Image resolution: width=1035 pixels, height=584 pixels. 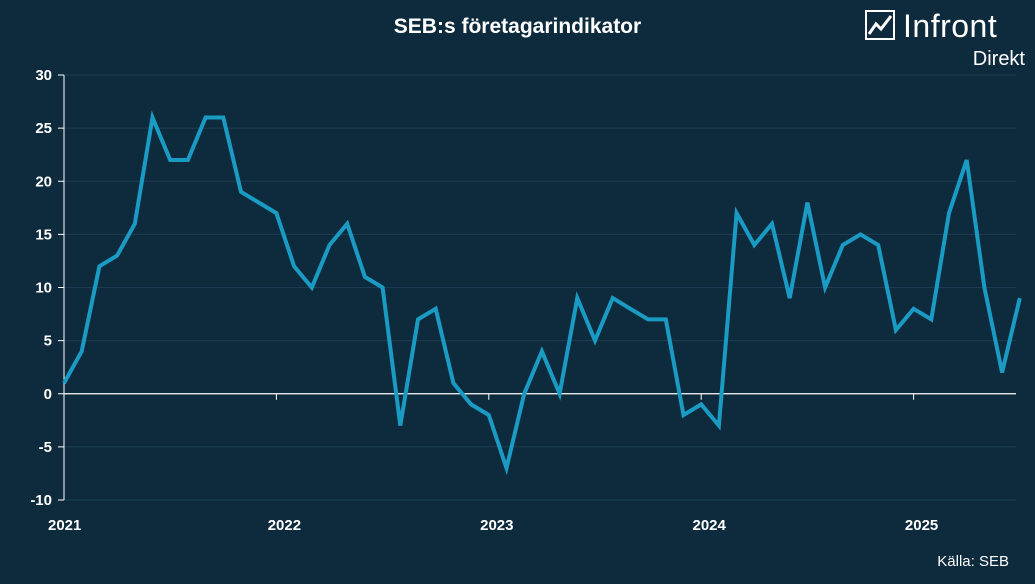 What do you see at coordinates (973, 561) in the screenshot?
I see `source-note: Källa: SEB` at bounding box center [973, 561].